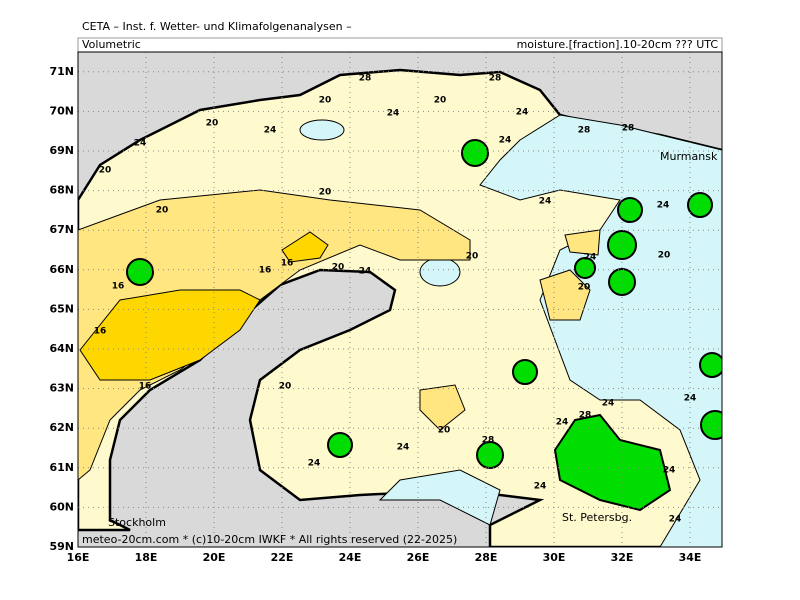  What do you see at coordinates (418, 557) in the screenshot?
I see `lon-tick-label: 26E` at bounding box center [418, 557].